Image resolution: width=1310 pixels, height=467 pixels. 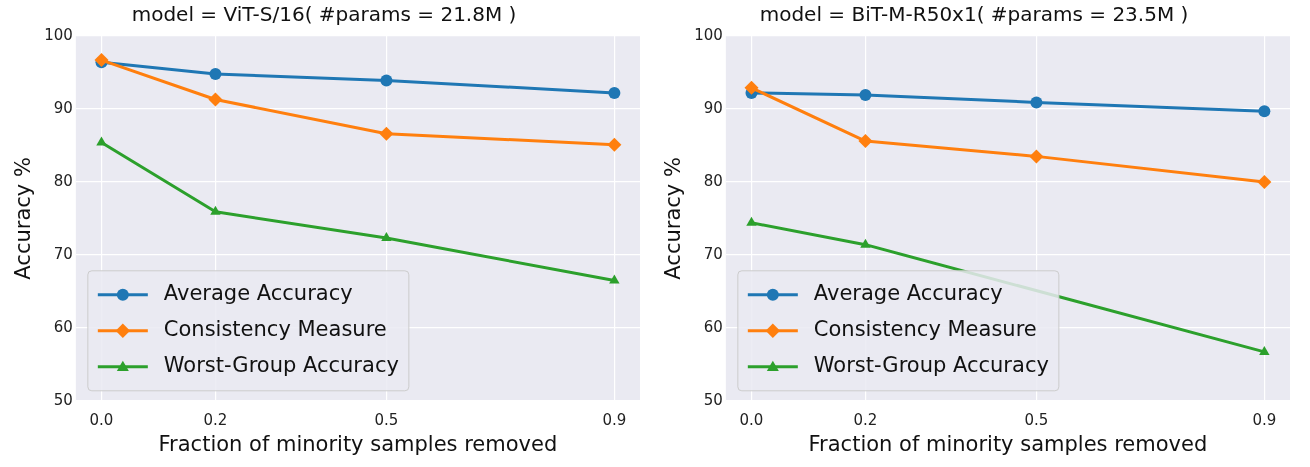 I want to click on chart-title: model = ViT-S/16( #params = 21.8M ), so click(x=324, y=14).